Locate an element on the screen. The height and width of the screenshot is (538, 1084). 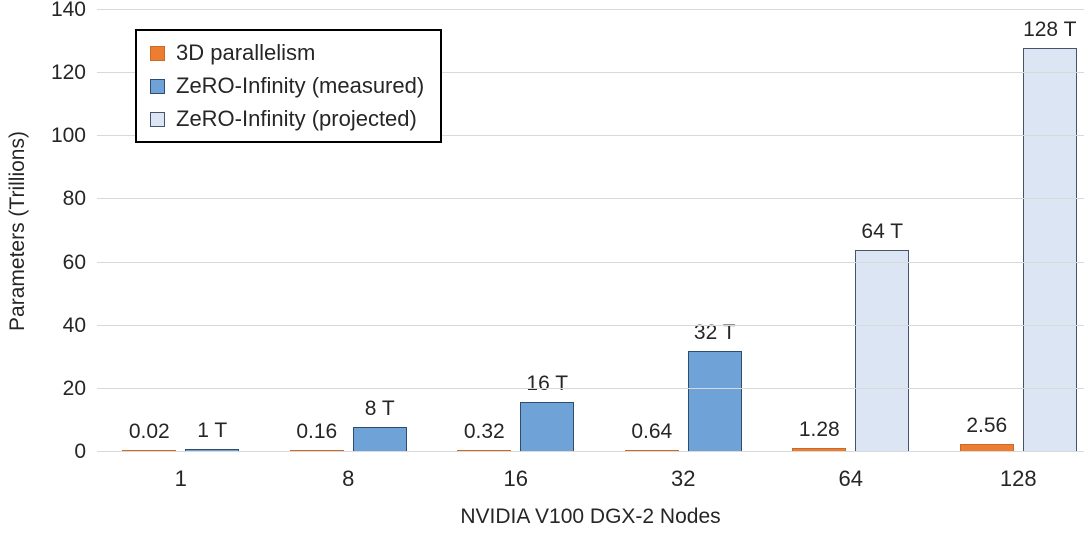
data-label: 0.16 is located at coordinates (317, 431).